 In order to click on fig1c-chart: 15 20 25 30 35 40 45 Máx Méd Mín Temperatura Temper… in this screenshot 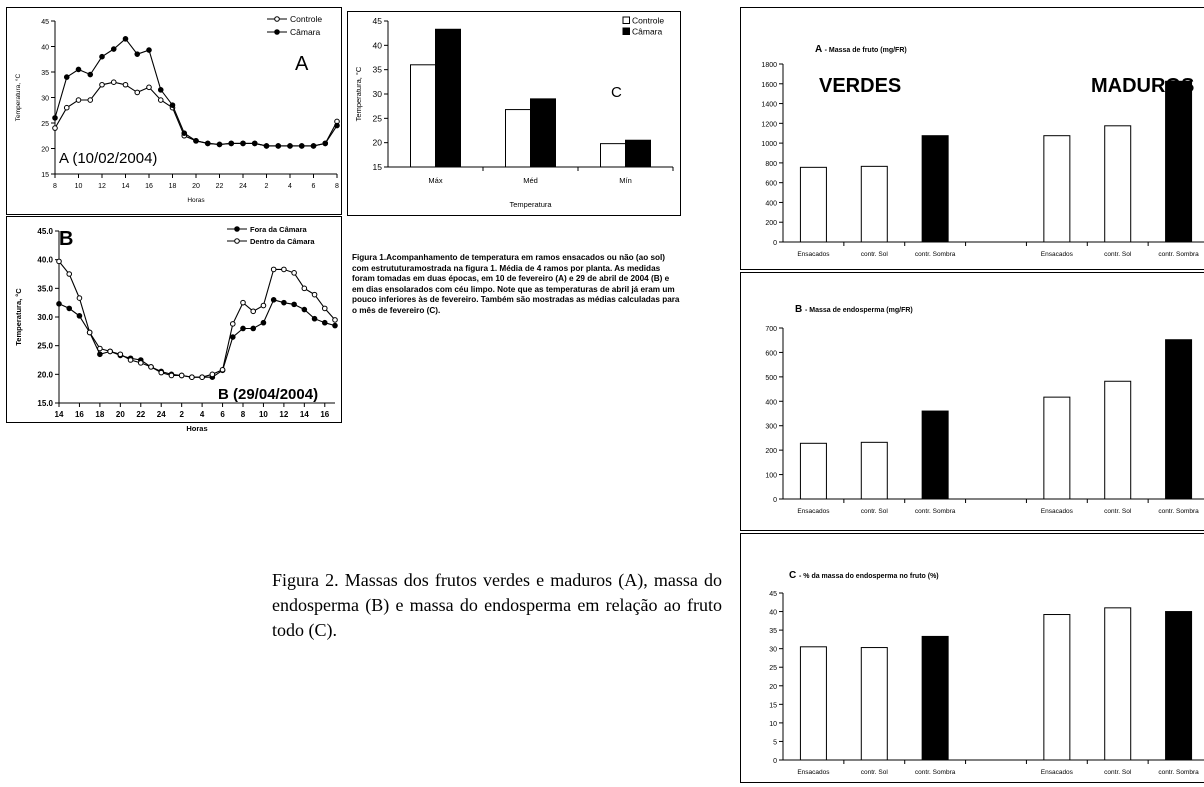, I will do `click(515, 114)`.